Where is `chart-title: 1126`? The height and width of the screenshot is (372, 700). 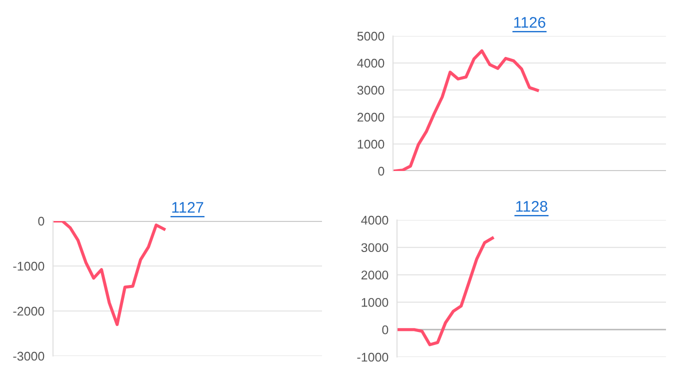 chart-title: 1126 is located at coordinates (530, 22).